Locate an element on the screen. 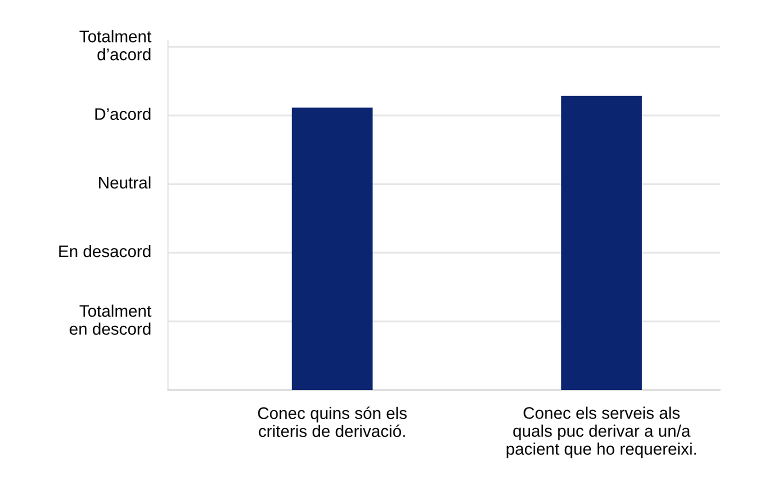  text: En desacord is located at coordinates (104, 251).